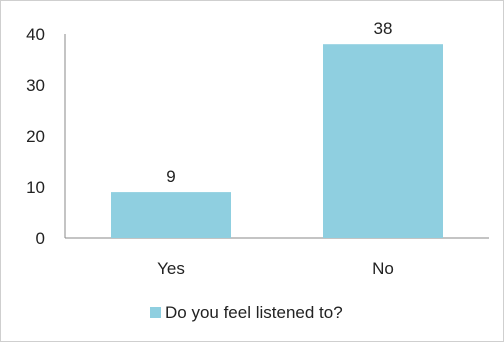 The image size is (504, 342). Describe the element at coordinates (171, 215) in the screenshot. I see `bar-yes` at that location.